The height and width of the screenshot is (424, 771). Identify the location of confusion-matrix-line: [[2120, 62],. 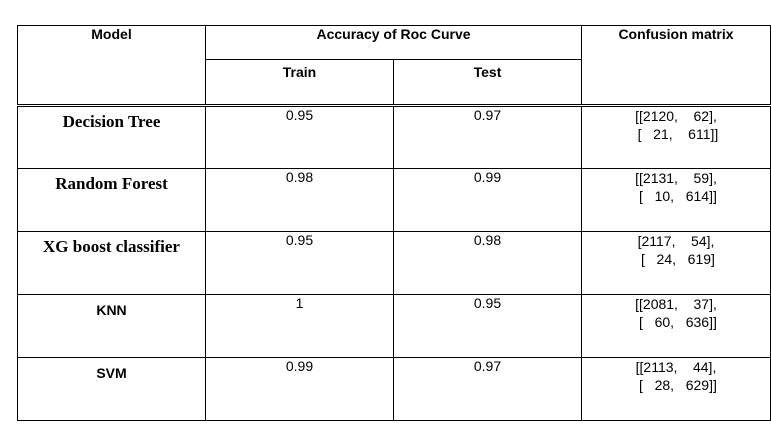
(676, 116).